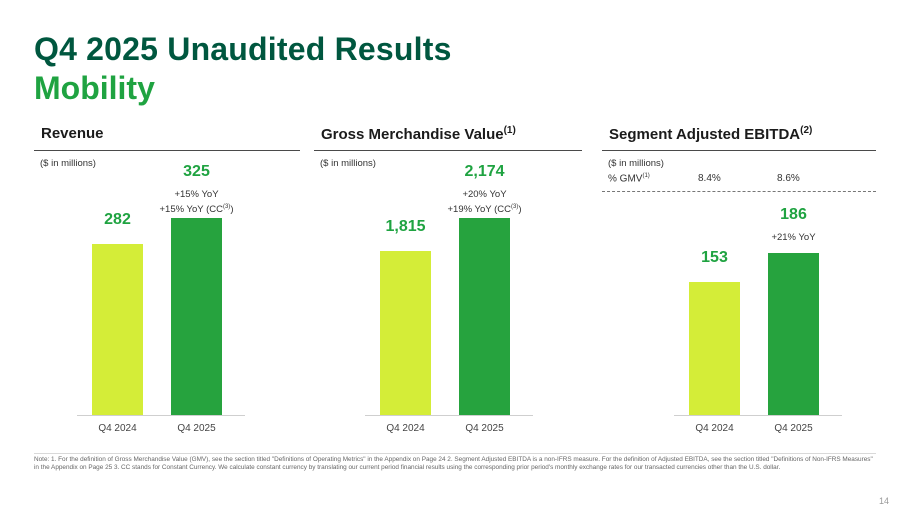 The image size is (903, 515). What do you see at coordinates (243, 49) in the screenshot?
I see `page-title: Q4 2025 Unaudited Results` at bounding box center [243, 49].